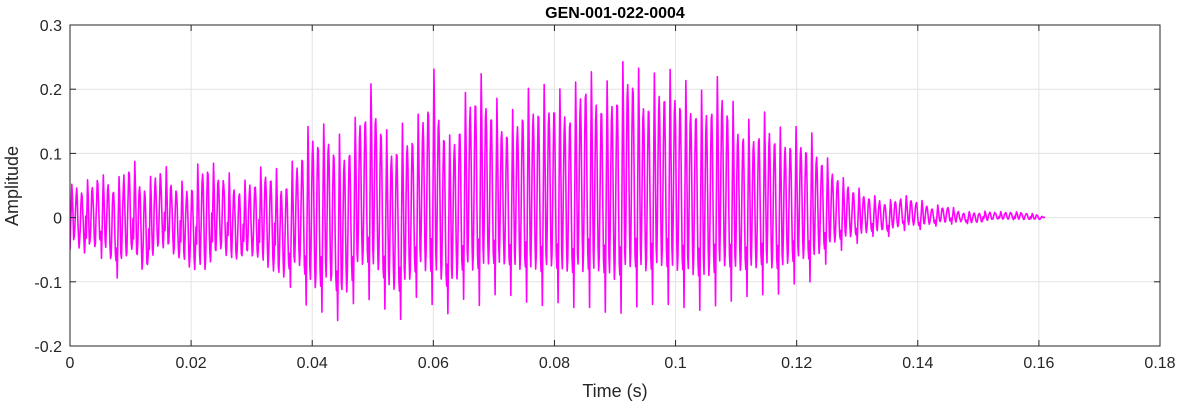  Describe the element at coordinates (621, 363) in the screenshot. I see `x-tick-labels: 0 0.02 0.04 0.06 0.08 0.1 0.12 0.14 0.16 0.18` at that location.